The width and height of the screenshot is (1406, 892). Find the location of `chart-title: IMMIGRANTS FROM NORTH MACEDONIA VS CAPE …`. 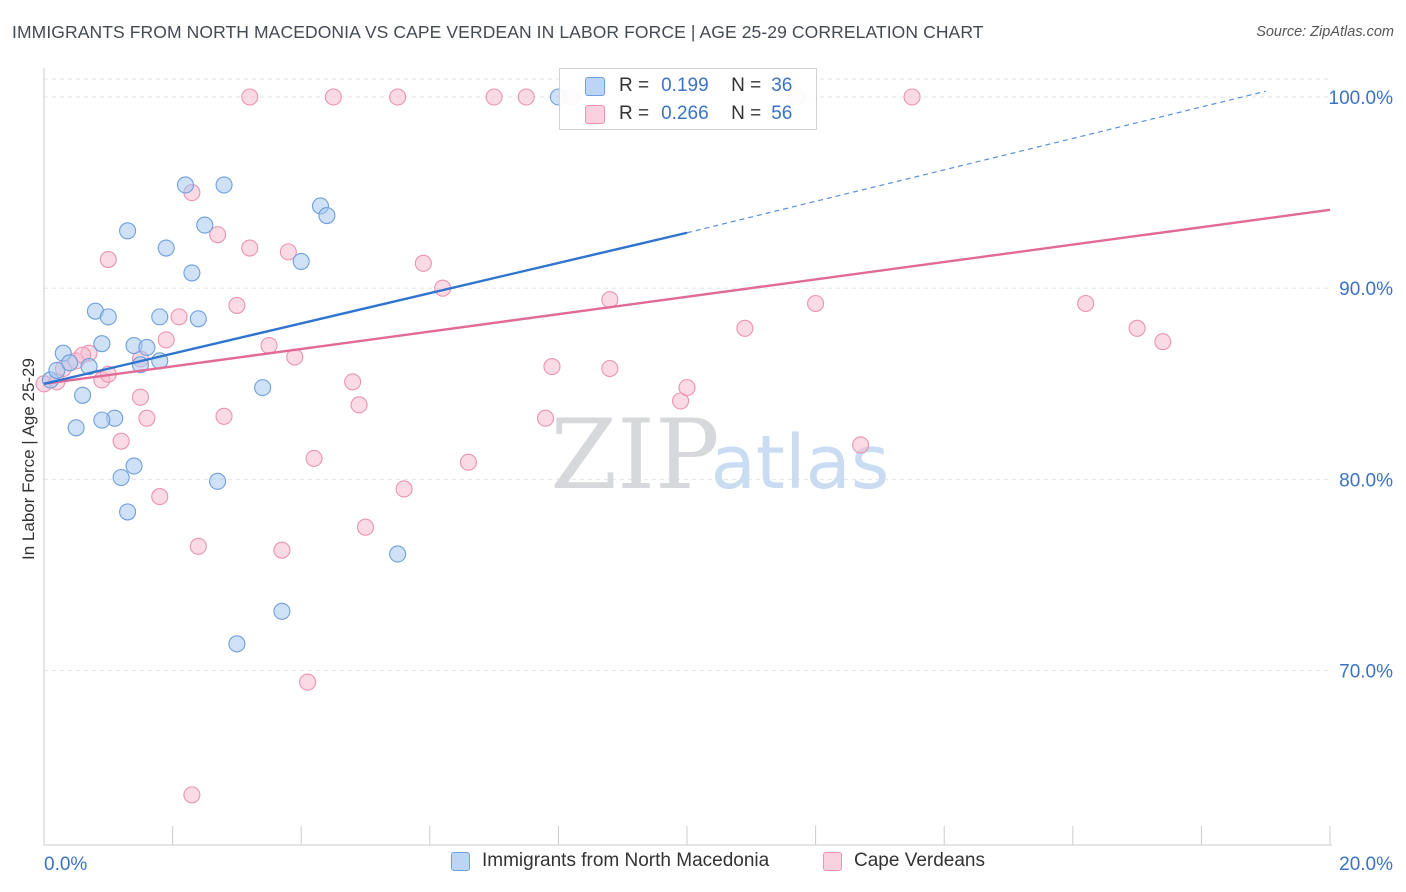

chart-title: IMMIGRANTS FROM NORTH MACEDONIA VS CAPE … is located at coordinates (498, 32).